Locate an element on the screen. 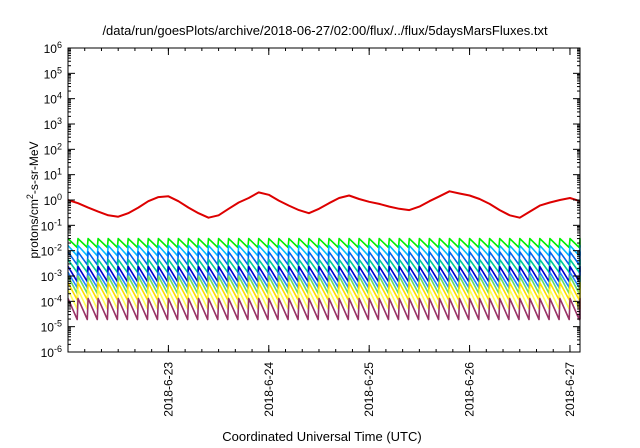 The width and height of the screenshot is (640, 448). y-tick-exponent: -3 is located at coordinates (58, 273).